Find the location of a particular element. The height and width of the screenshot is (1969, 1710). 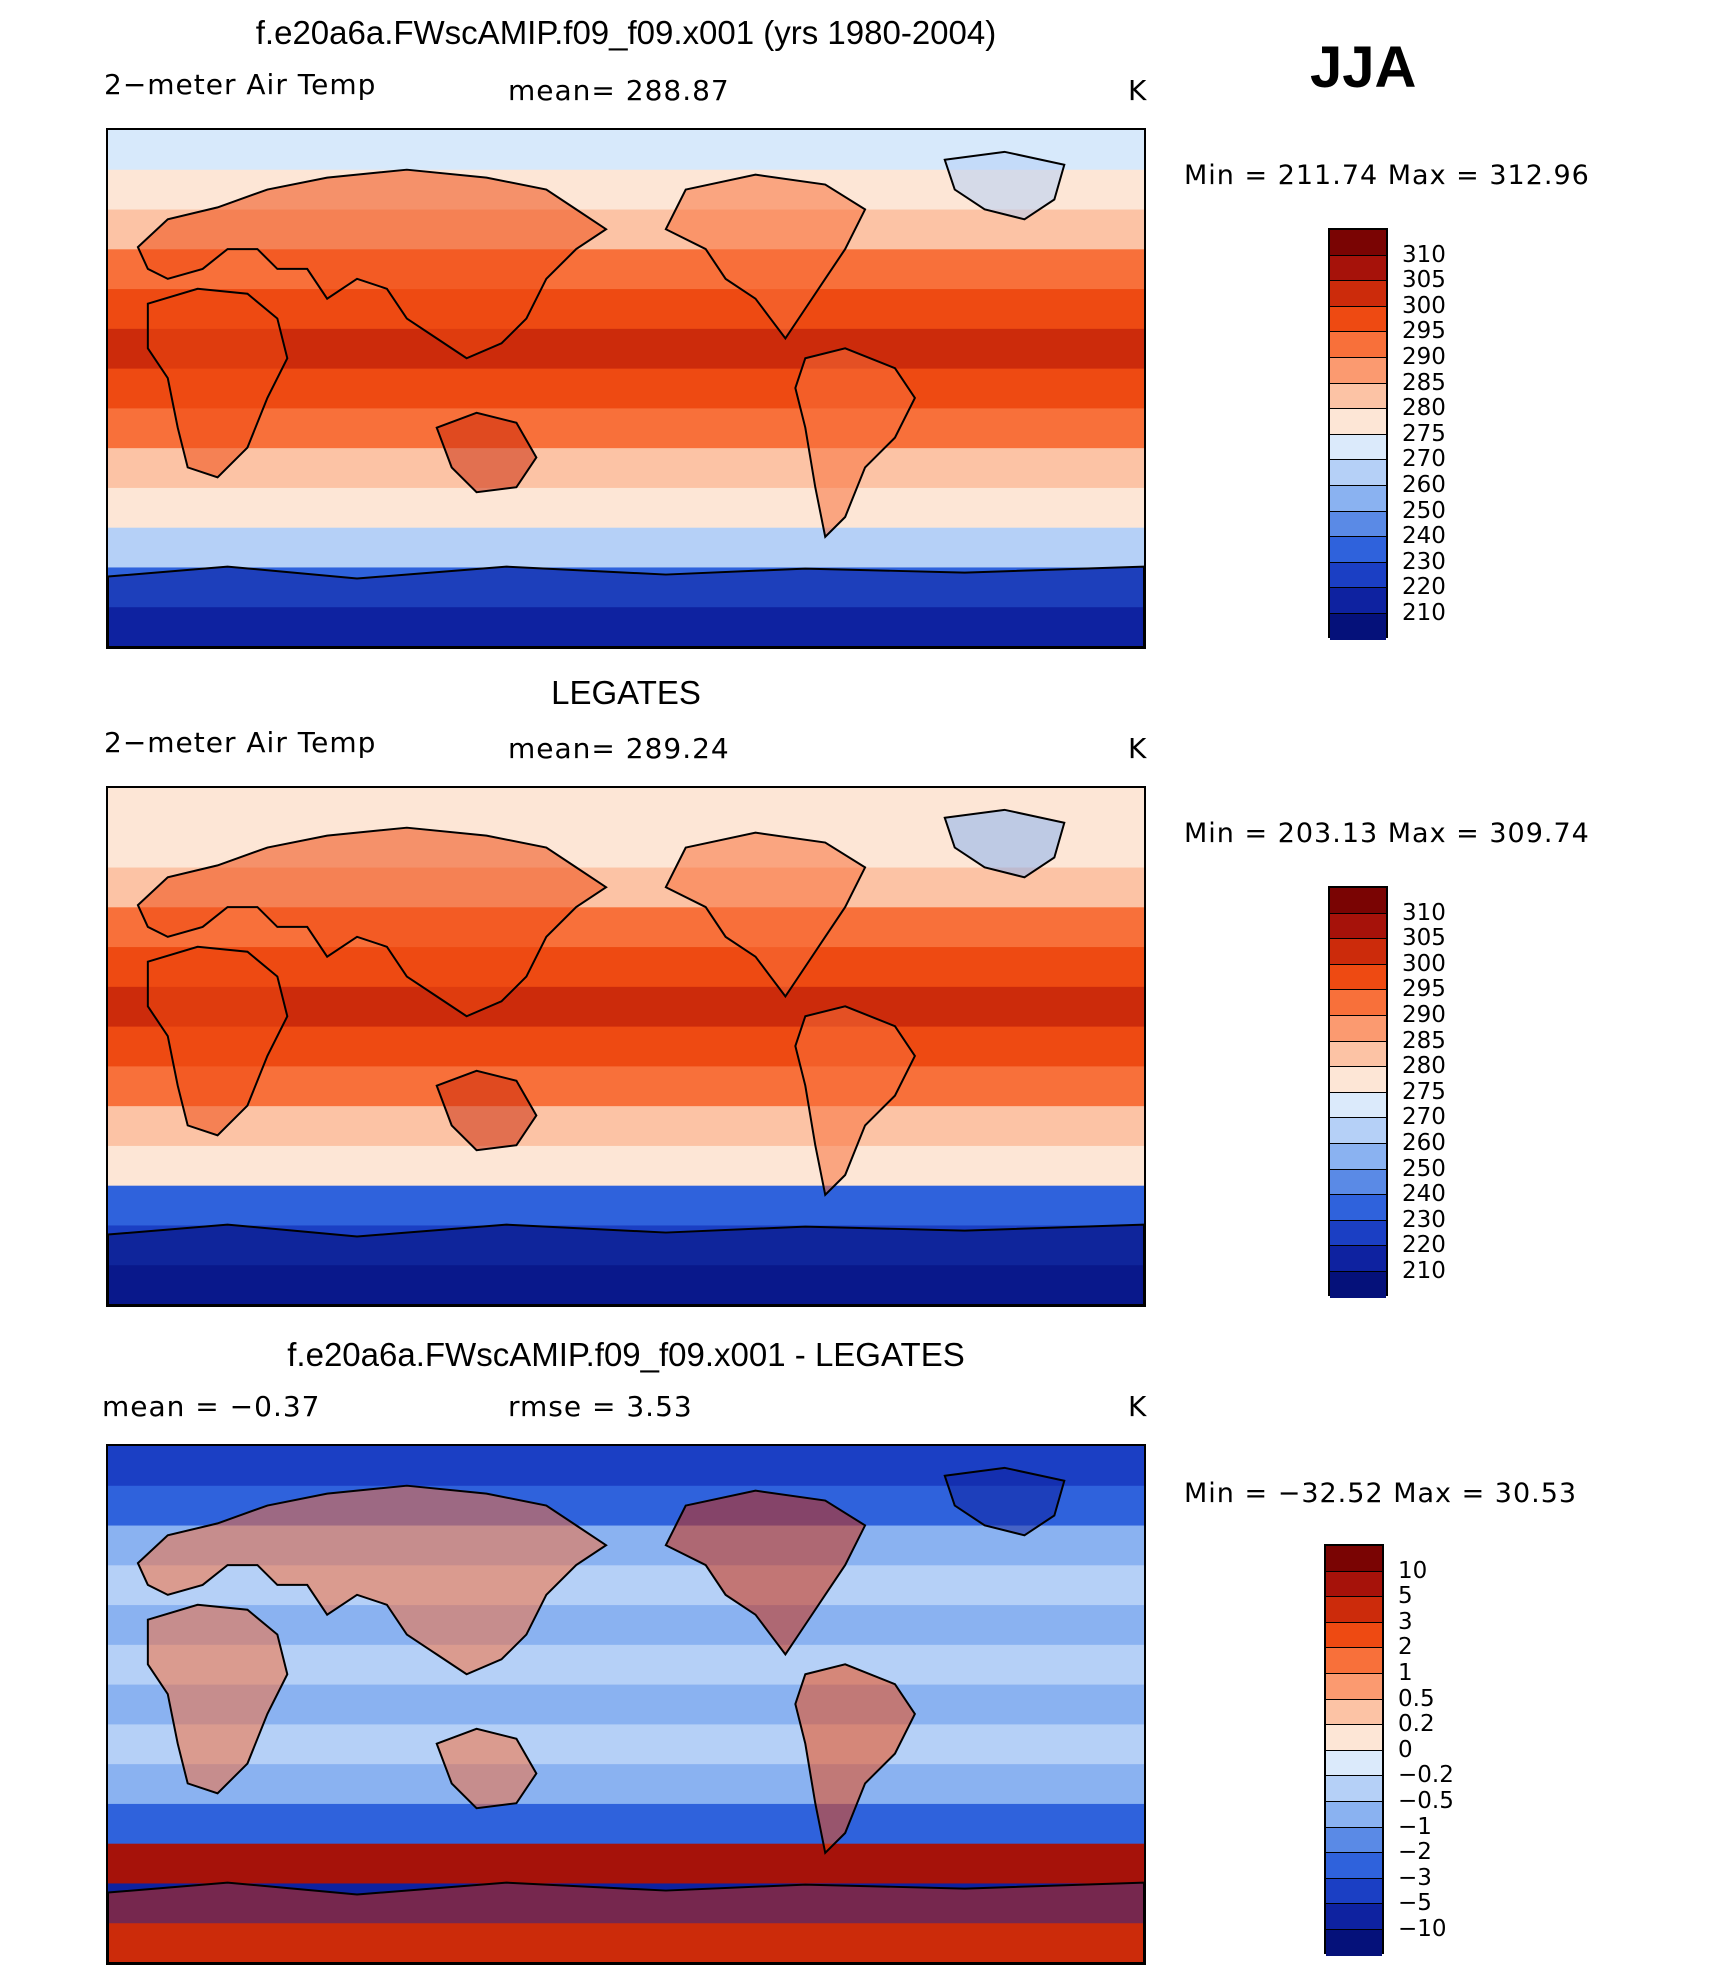

panel-1-colorbar is located at coordinates (1358, 434).